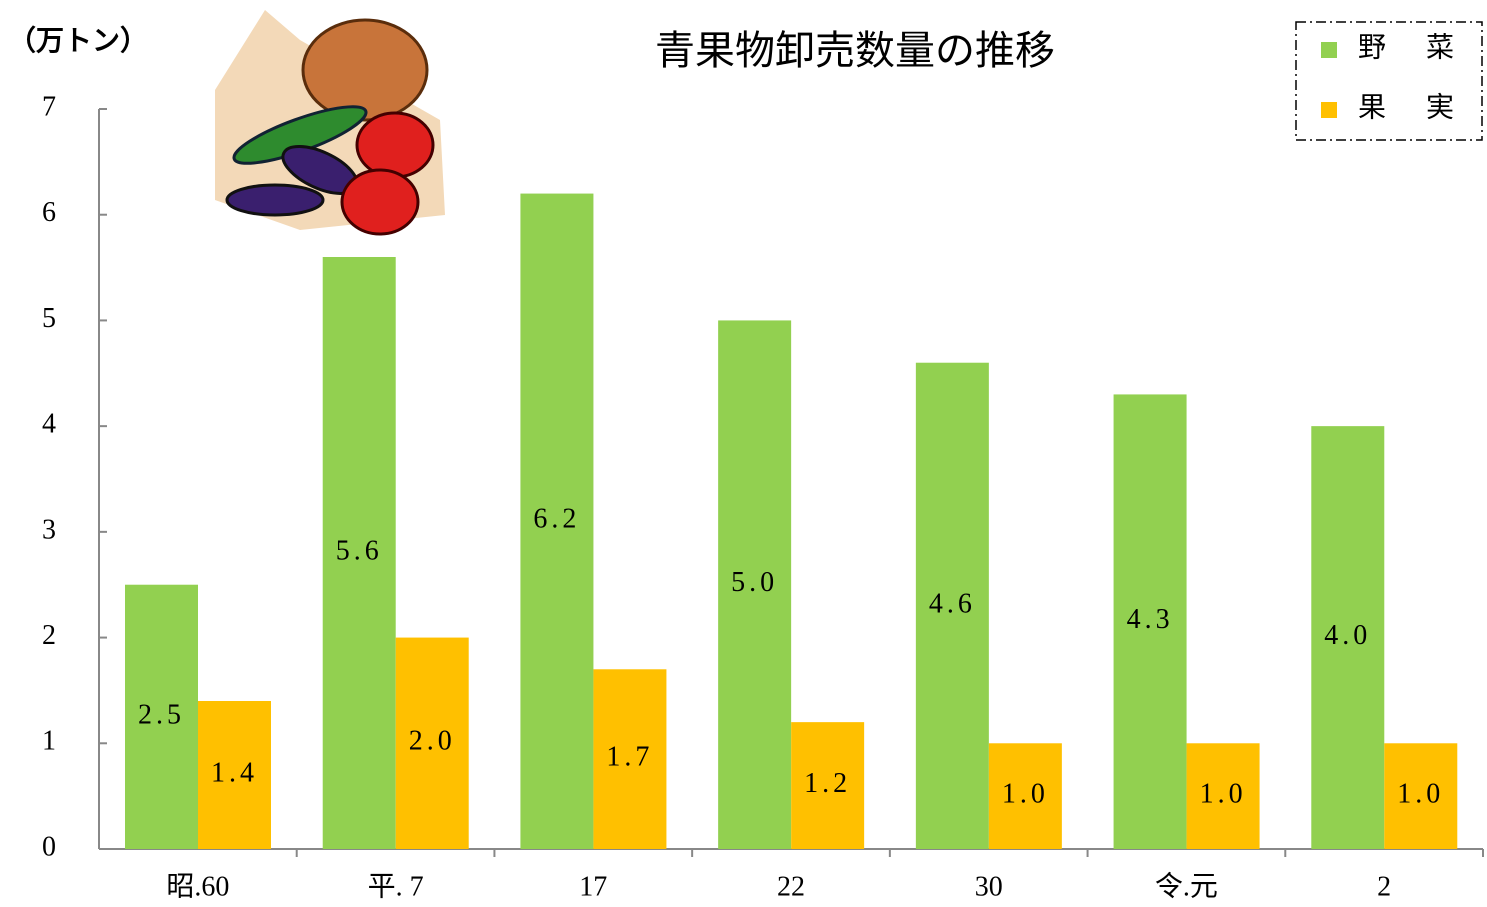 This screenshot has height=907, width=1487. Describe the element at coordinates (330, 123) in the screenshot. I see `illustration` at that location.